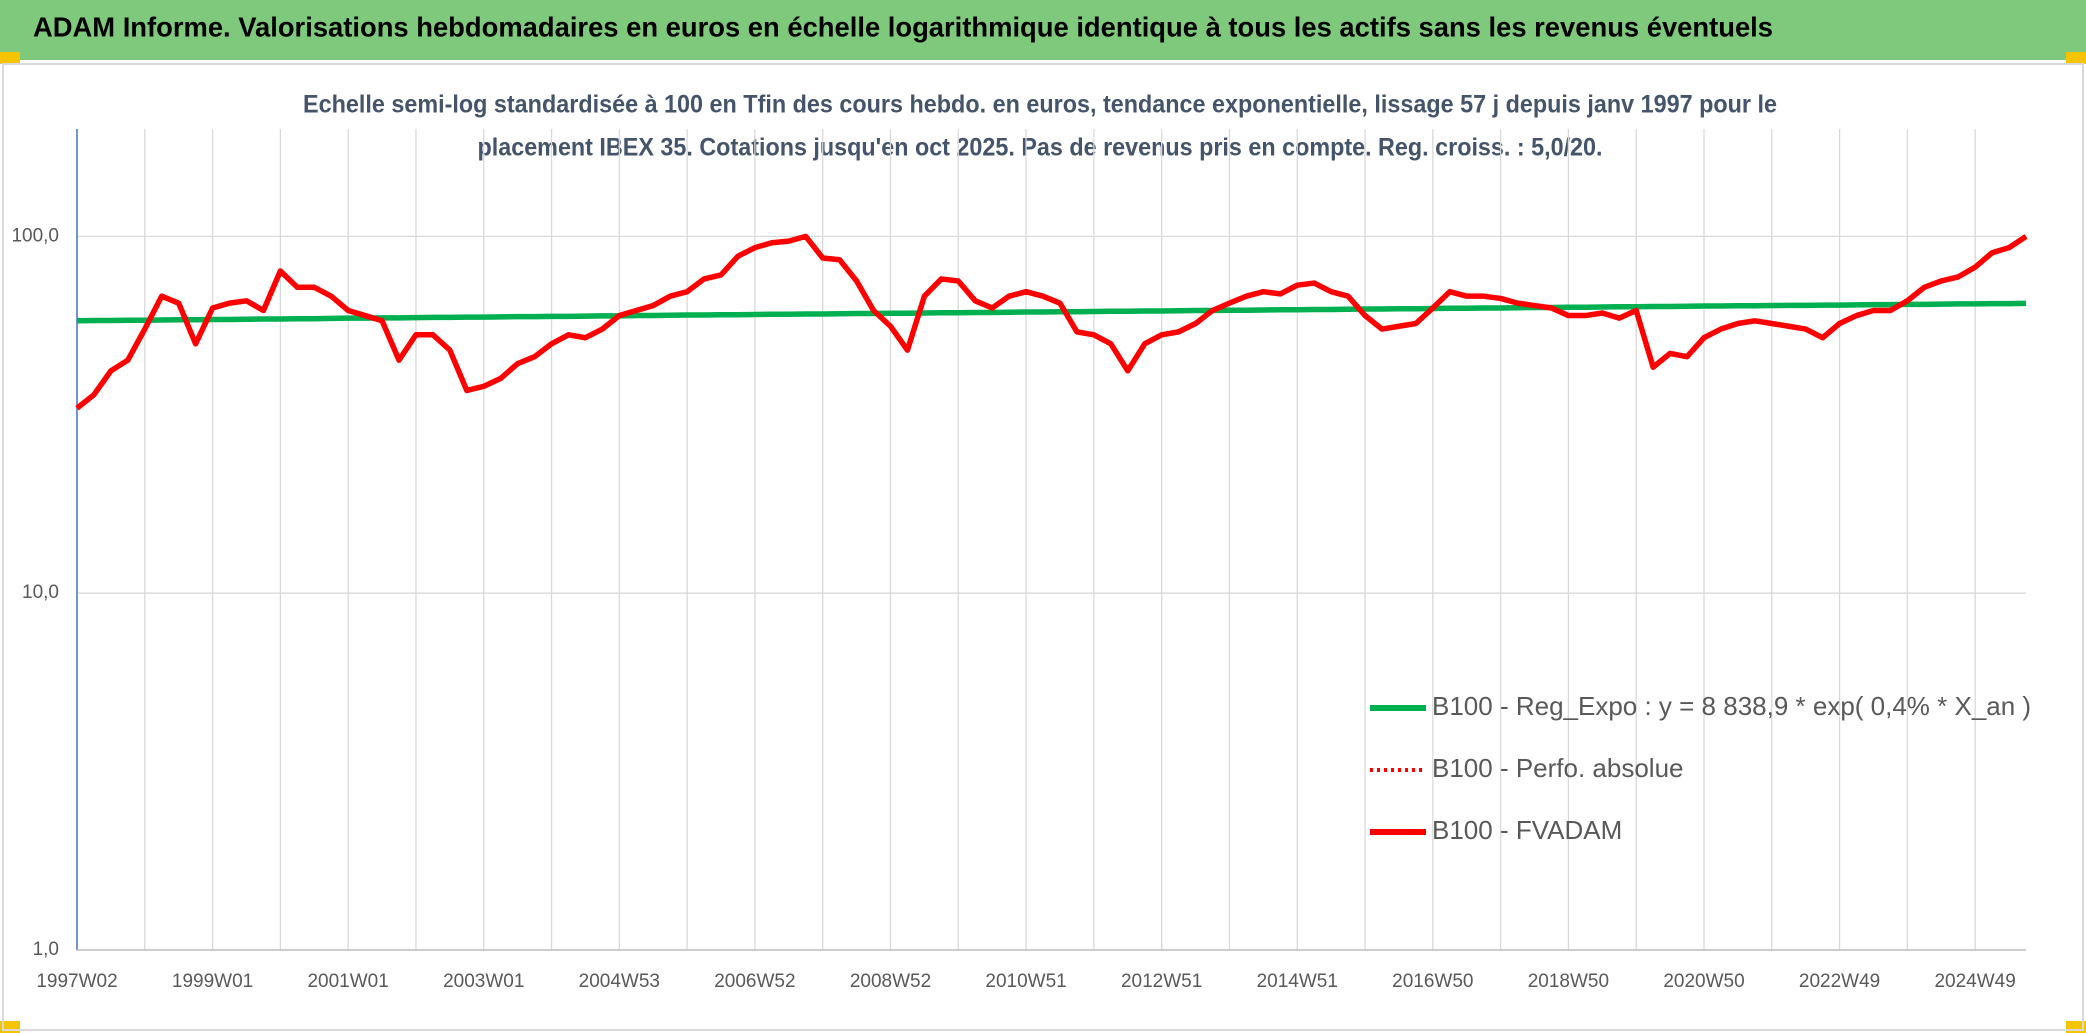  I want to click on x-tick-label: 2016W50, so click(1432, 981).